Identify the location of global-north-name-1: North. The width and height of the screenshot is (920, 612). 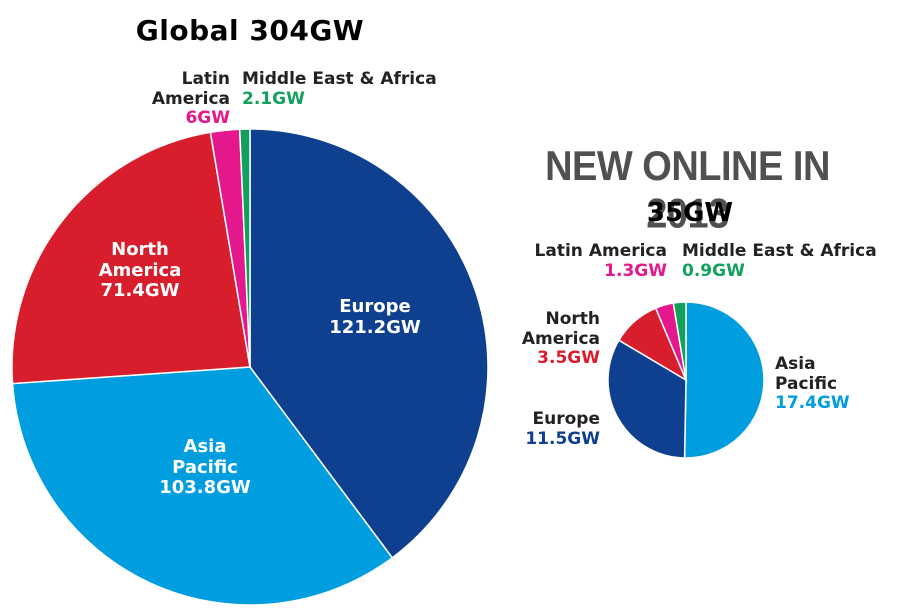
(140, 249).